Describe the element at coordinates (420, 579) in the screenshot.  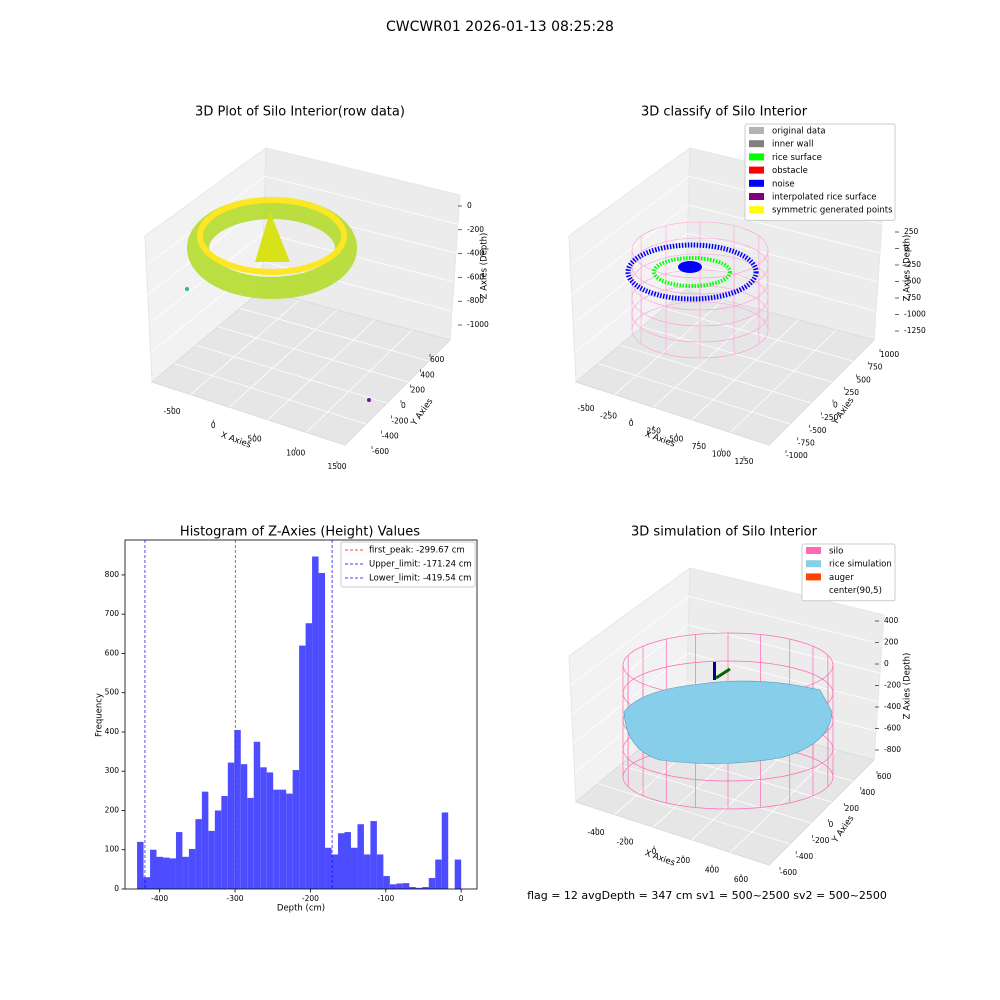
I see `legend-label: Lower_limit: -419.54 cm` at that location.